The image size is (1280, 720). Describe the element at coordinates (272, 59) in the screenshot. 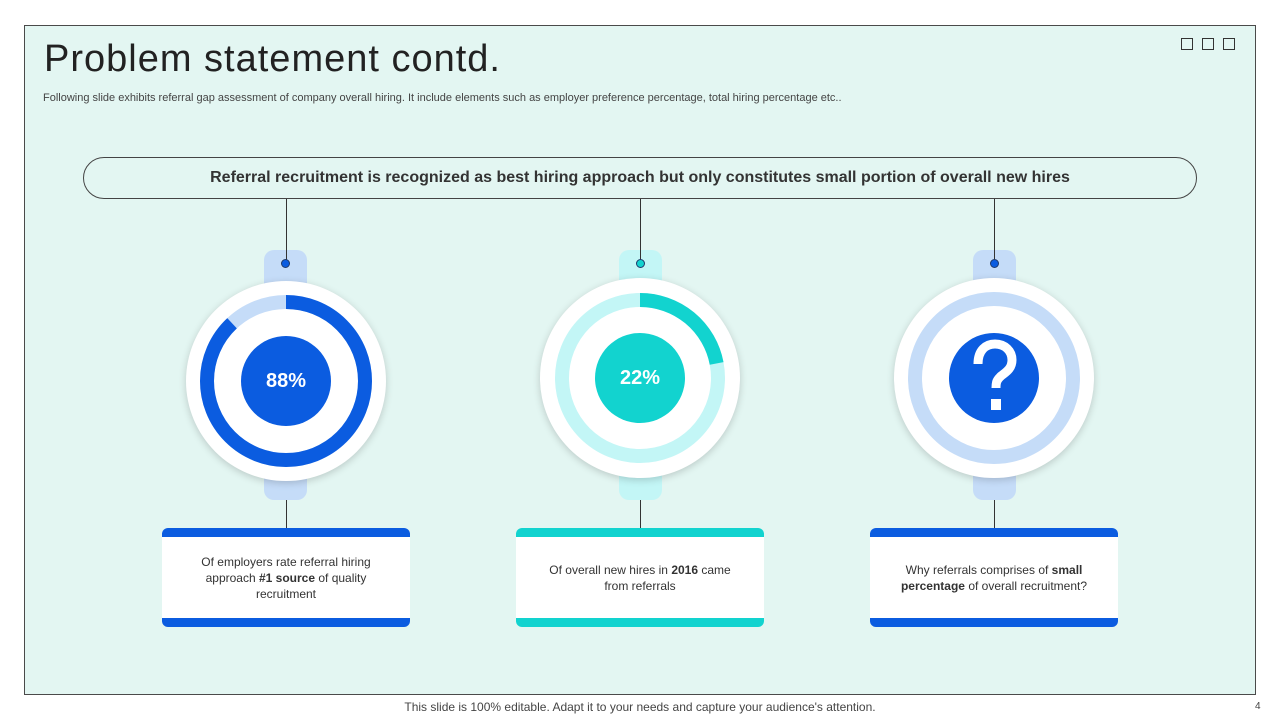

I see `page-title: Problem statement contd.` at that location.